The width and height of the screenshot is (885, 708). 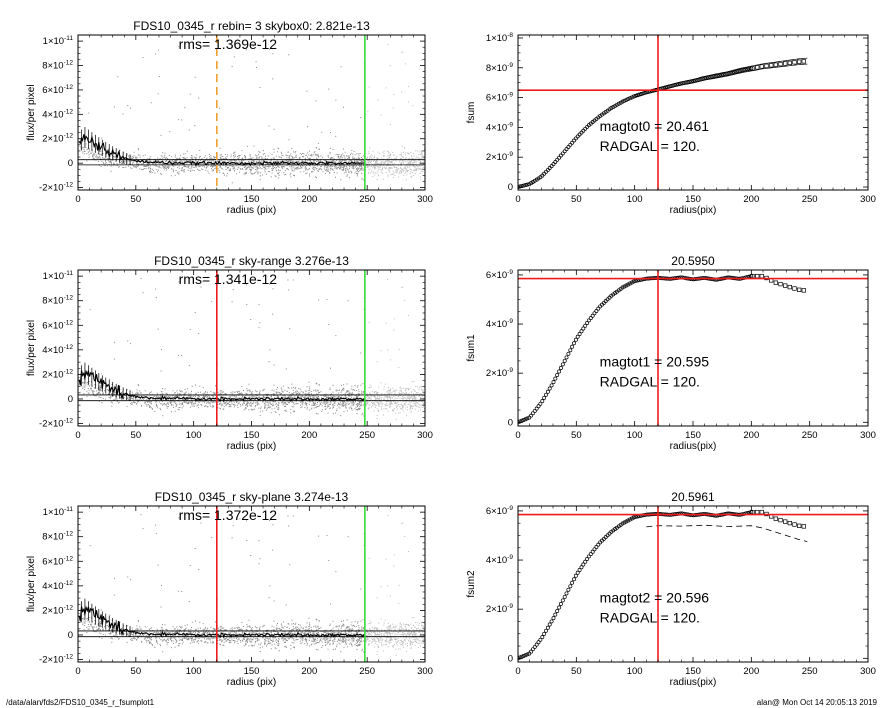 I want to click on x-tick-label: 300, so click(x=868, y=199).